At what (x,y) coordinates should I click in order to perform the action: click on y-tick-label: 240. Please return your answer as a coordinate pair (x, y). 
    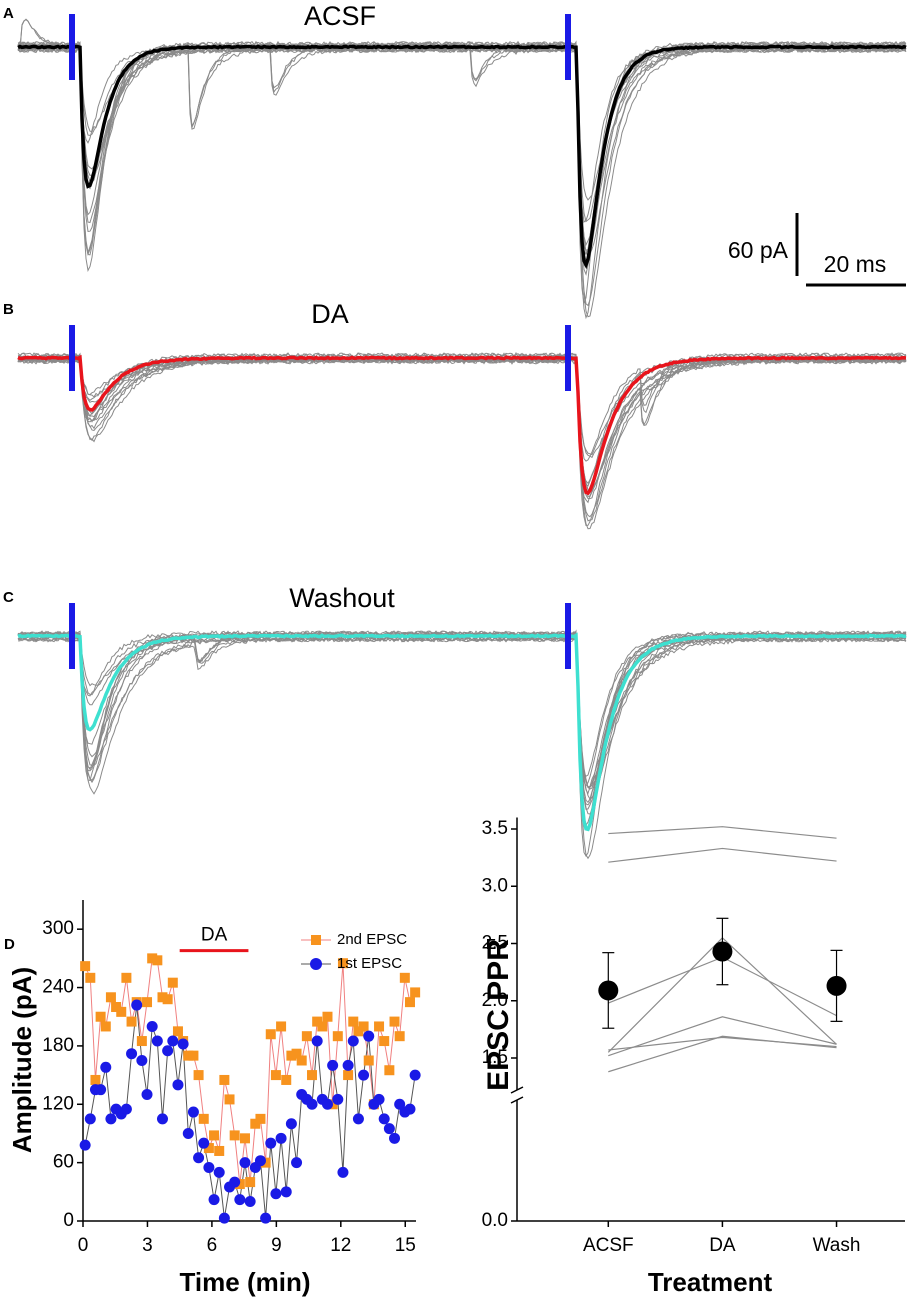
    Looking at the image, I should click on (58, 987).